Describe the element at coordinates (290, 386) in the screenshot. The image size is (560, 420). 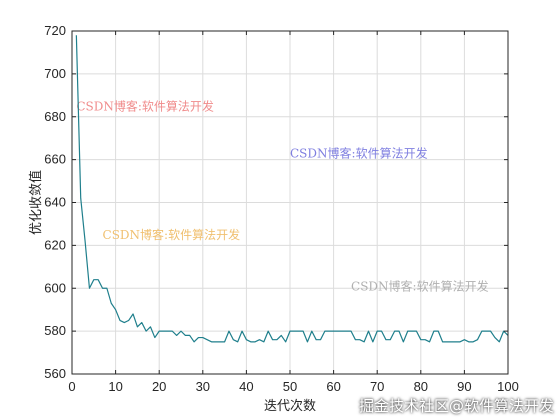
I see `x-tick-label: 50` at that location.